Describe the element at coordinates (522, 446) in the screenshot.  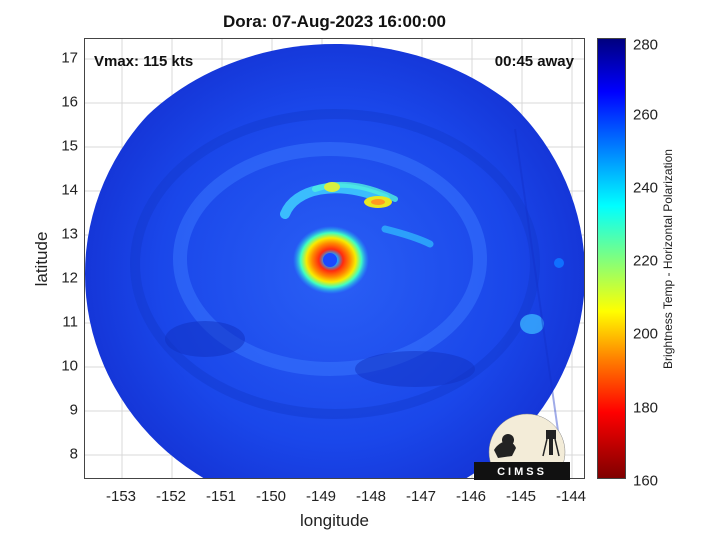
I see `cimss-logo: CIMSS` at that location.